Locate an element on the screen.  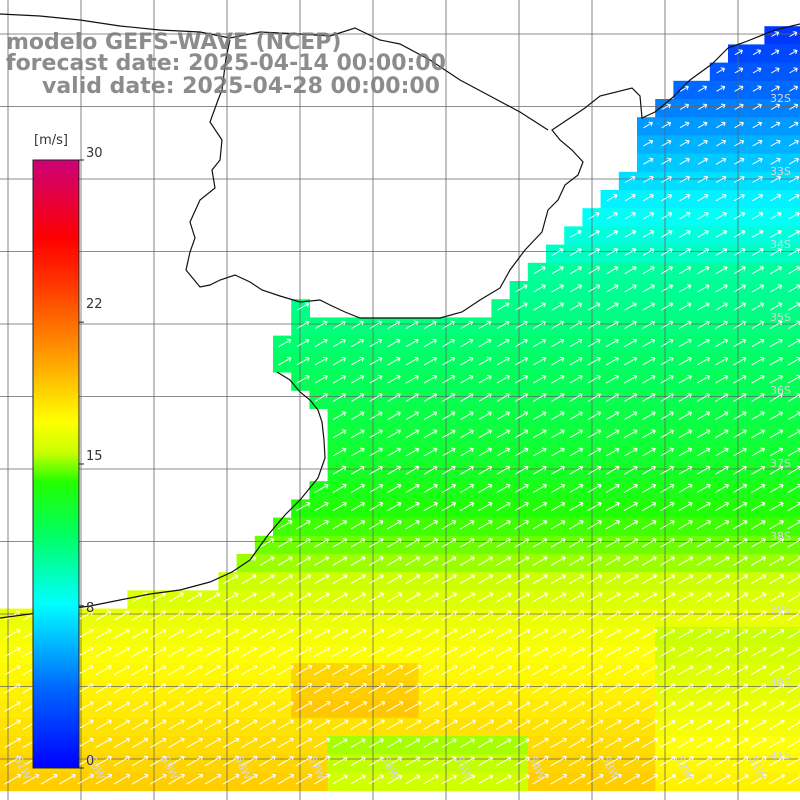
colorbar is located at coordinates (56, 464).